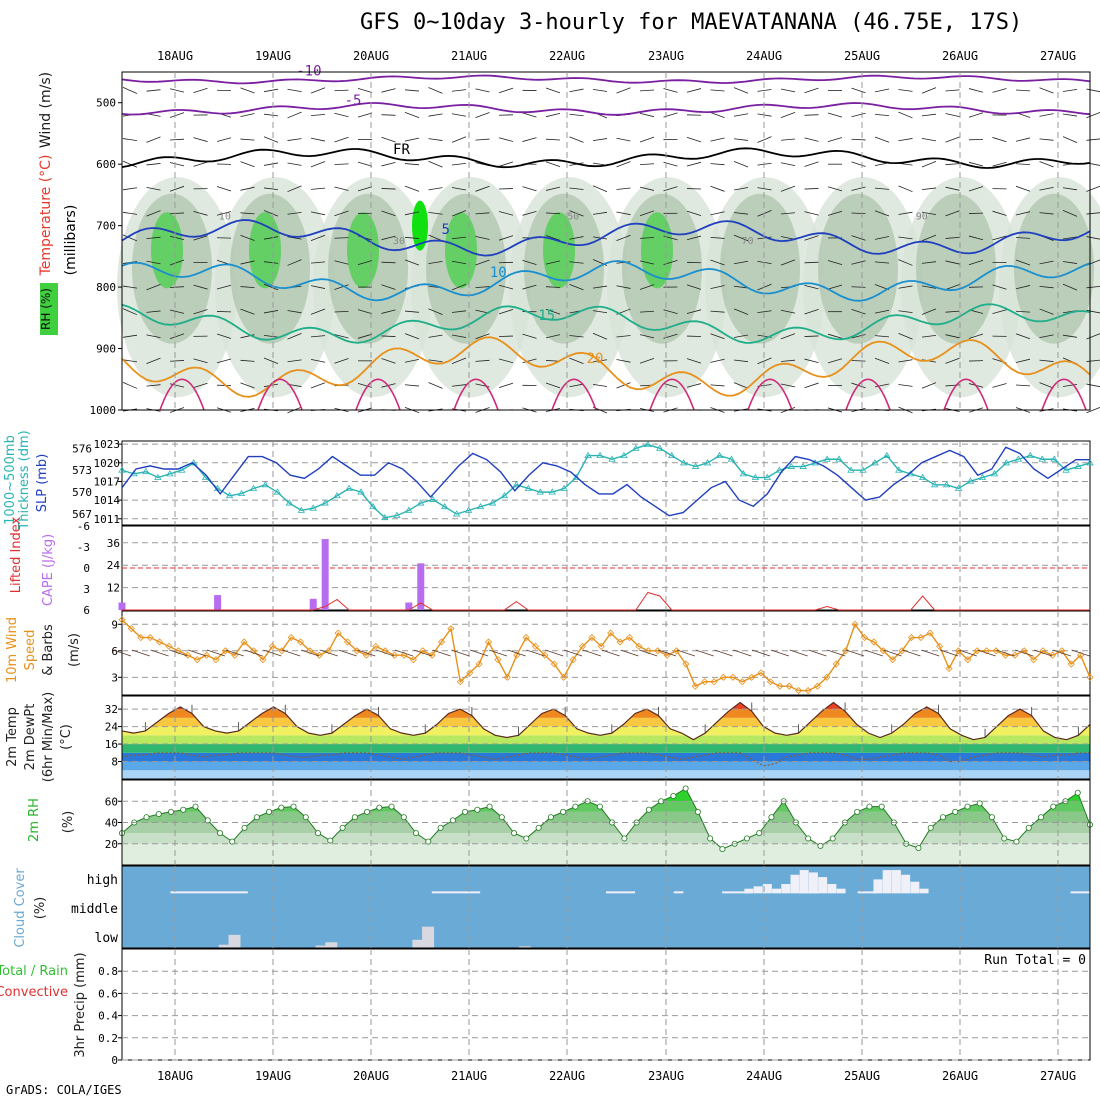 The image size is (1100, 1100). Describe the element at coordinates (445, 230) in the screenshot. I see `temp-contour-label: 5` at that location.